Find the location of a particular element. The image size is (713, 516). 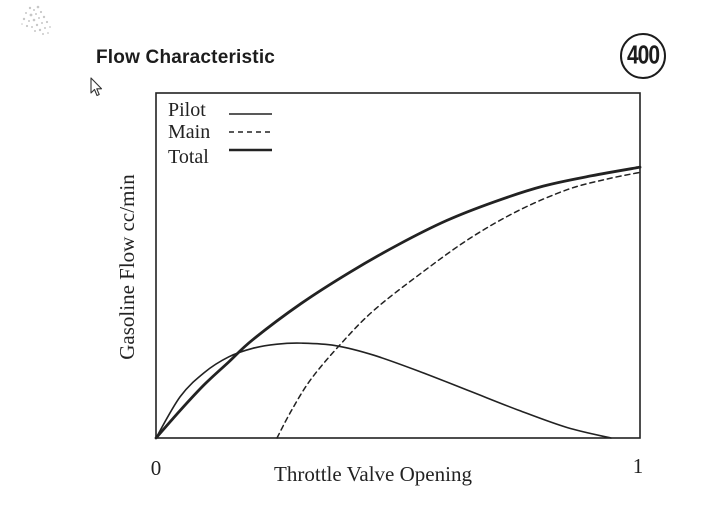

x-tick-label-1: 1 is located at coordinates (638, 466).